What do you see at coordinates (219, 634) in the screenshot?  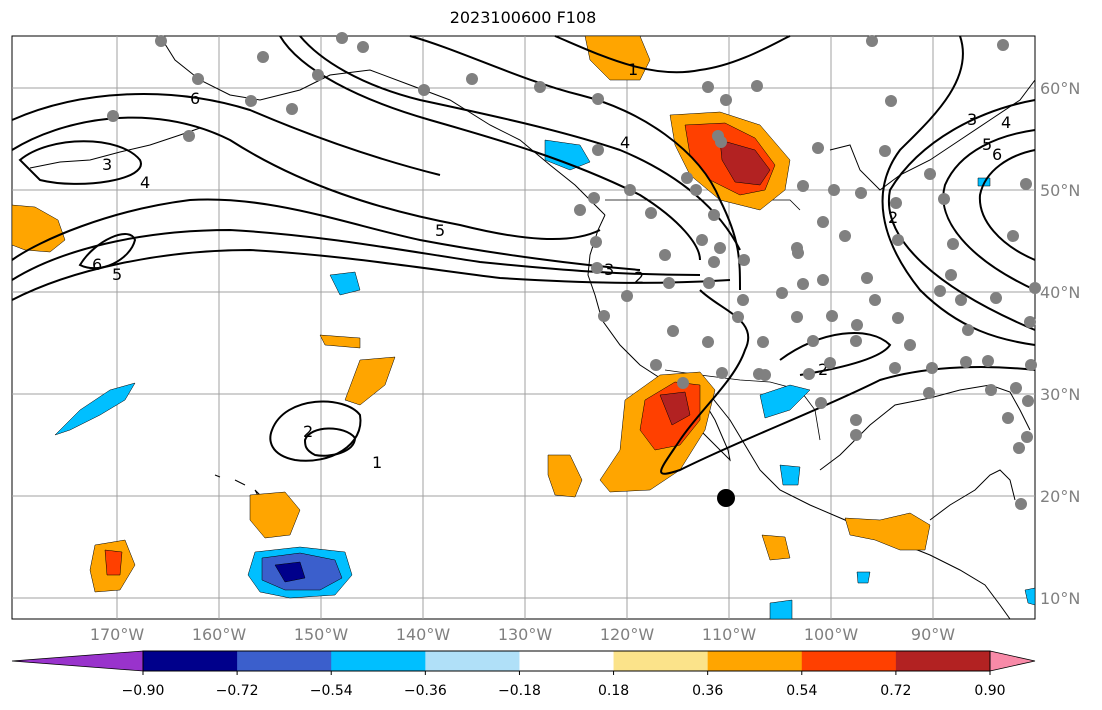 I see `longitude-label: 160°W` at bounding box center [219, 634].